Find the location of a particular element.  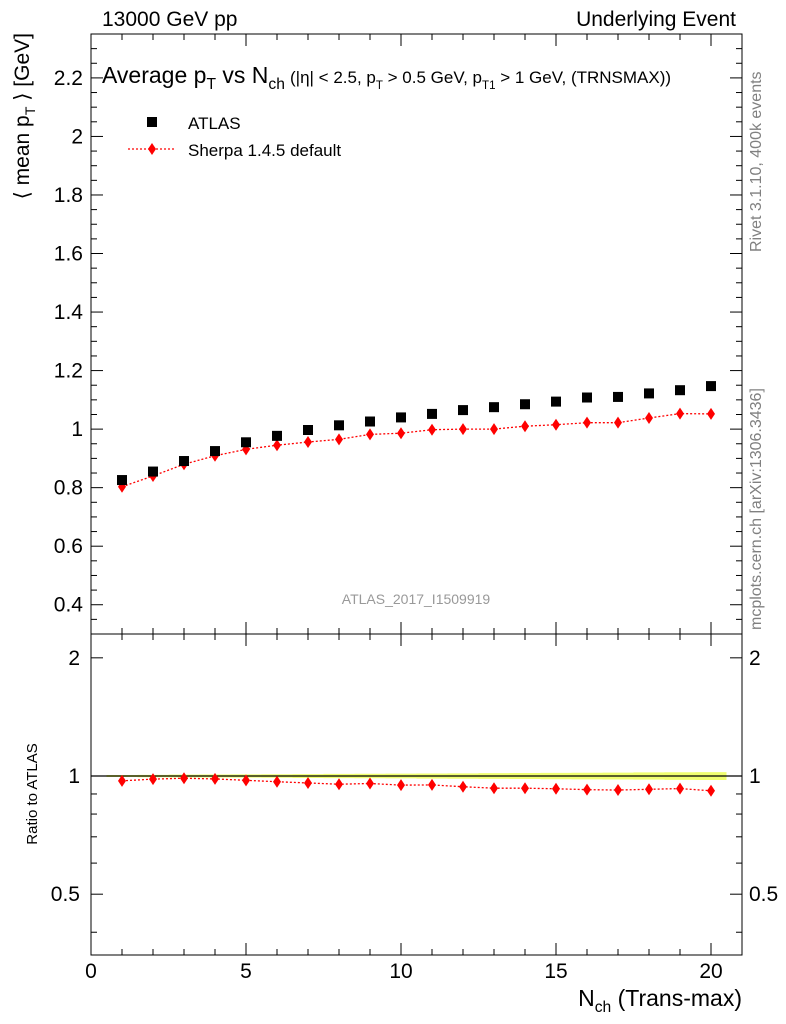

y-tick-label: 0.6 is located at coordinates (68, 546).